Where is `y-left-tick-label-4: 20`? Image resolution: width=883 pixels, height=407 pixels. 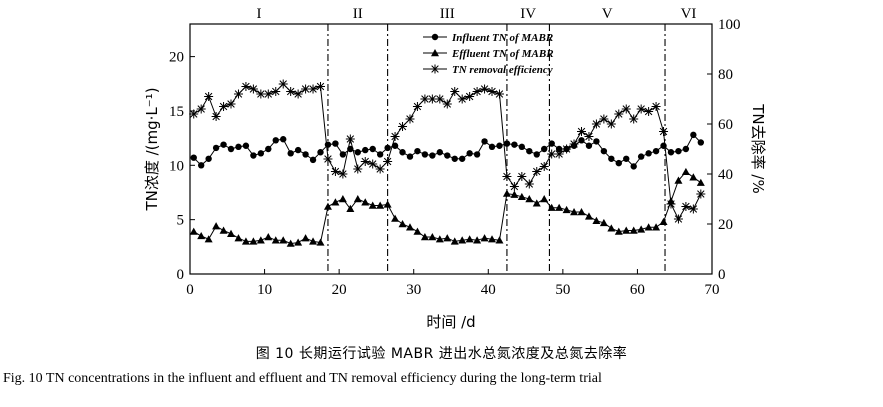 y-left-tick-label-4: 20 is located at coordinates (176, 58).